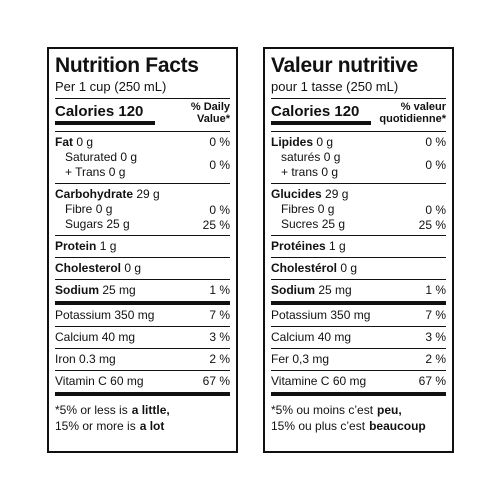  I want to click on footnote-emphasis: beaucoup, so click(397, 426).